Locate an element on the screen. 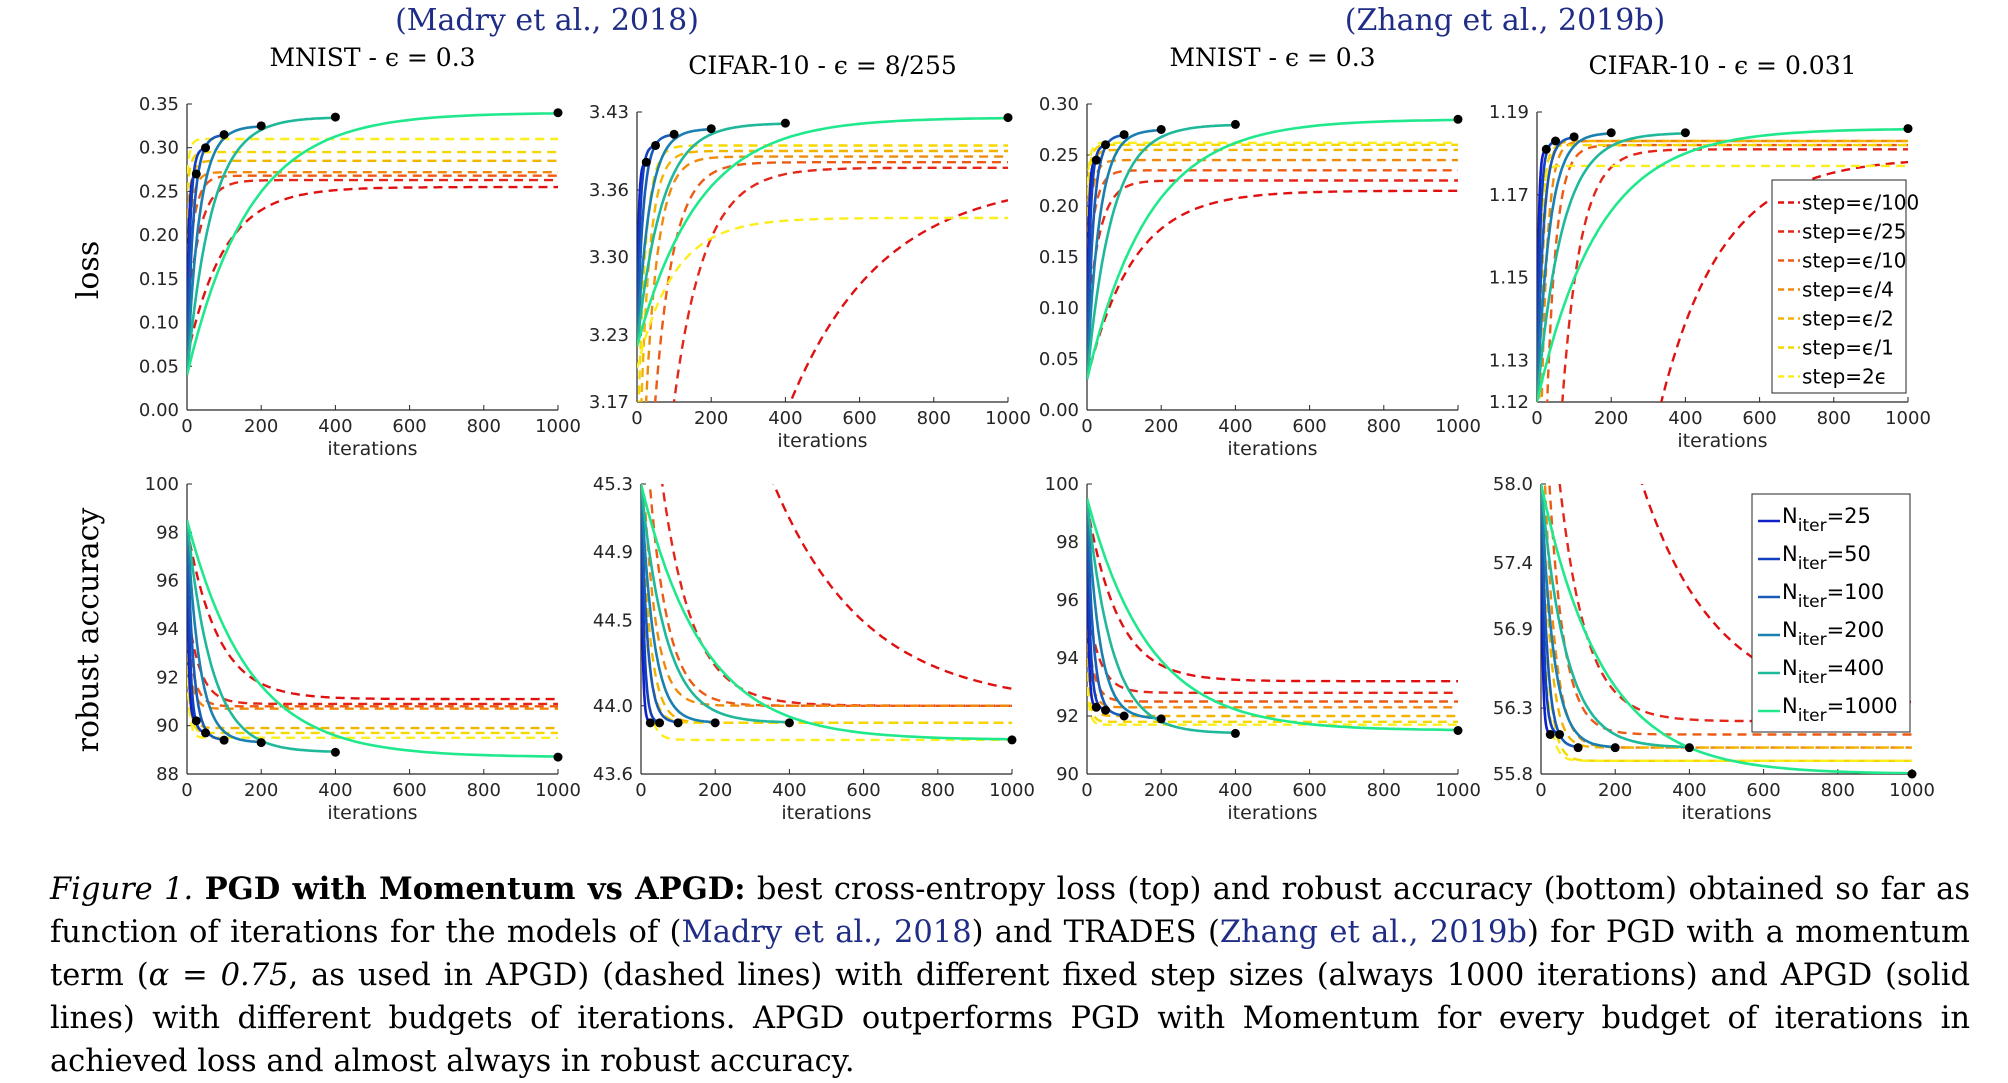 This screenshot has width=2008, height=1083. legend-entry: step=ϵ/10 is located at coordinates (1854, 261).